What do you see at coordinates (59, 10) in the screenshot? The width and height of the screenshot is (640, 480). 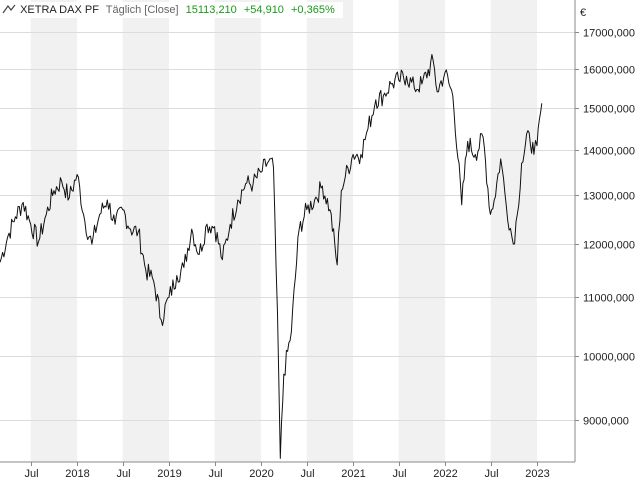 I see `instrument-name: XETRA DAX PF` at bounding box center [59, 10].